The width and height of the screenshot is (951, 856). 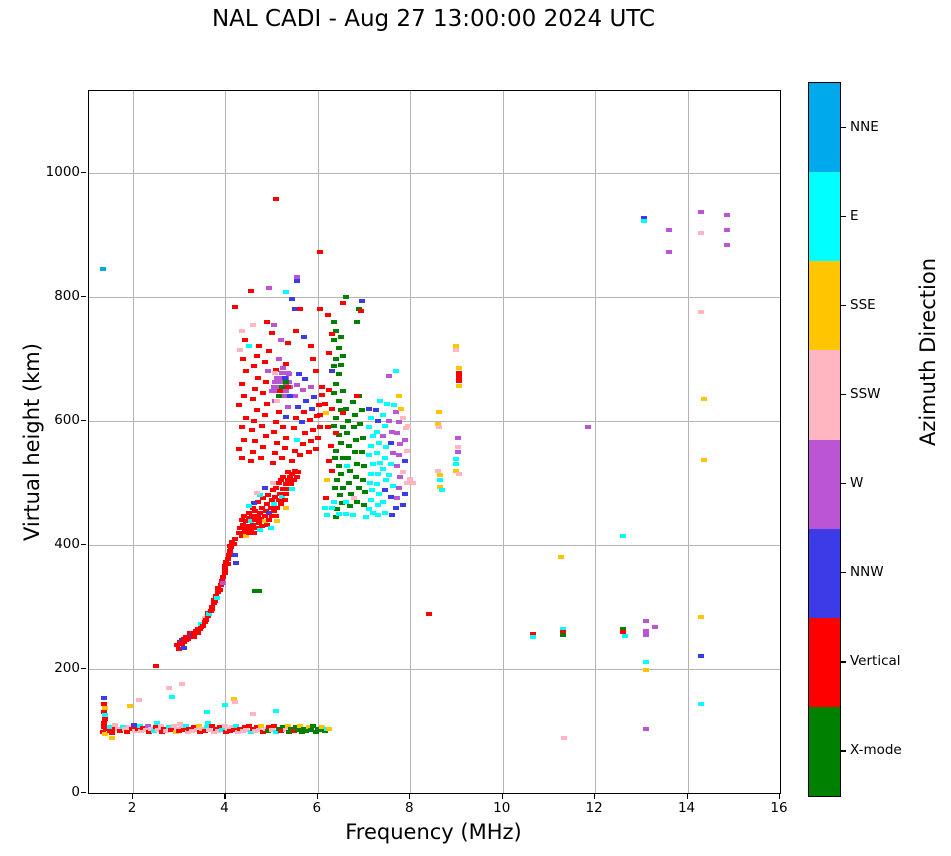 I want to click on y-ticklabel-400: 400, so click(x=67, y=543).